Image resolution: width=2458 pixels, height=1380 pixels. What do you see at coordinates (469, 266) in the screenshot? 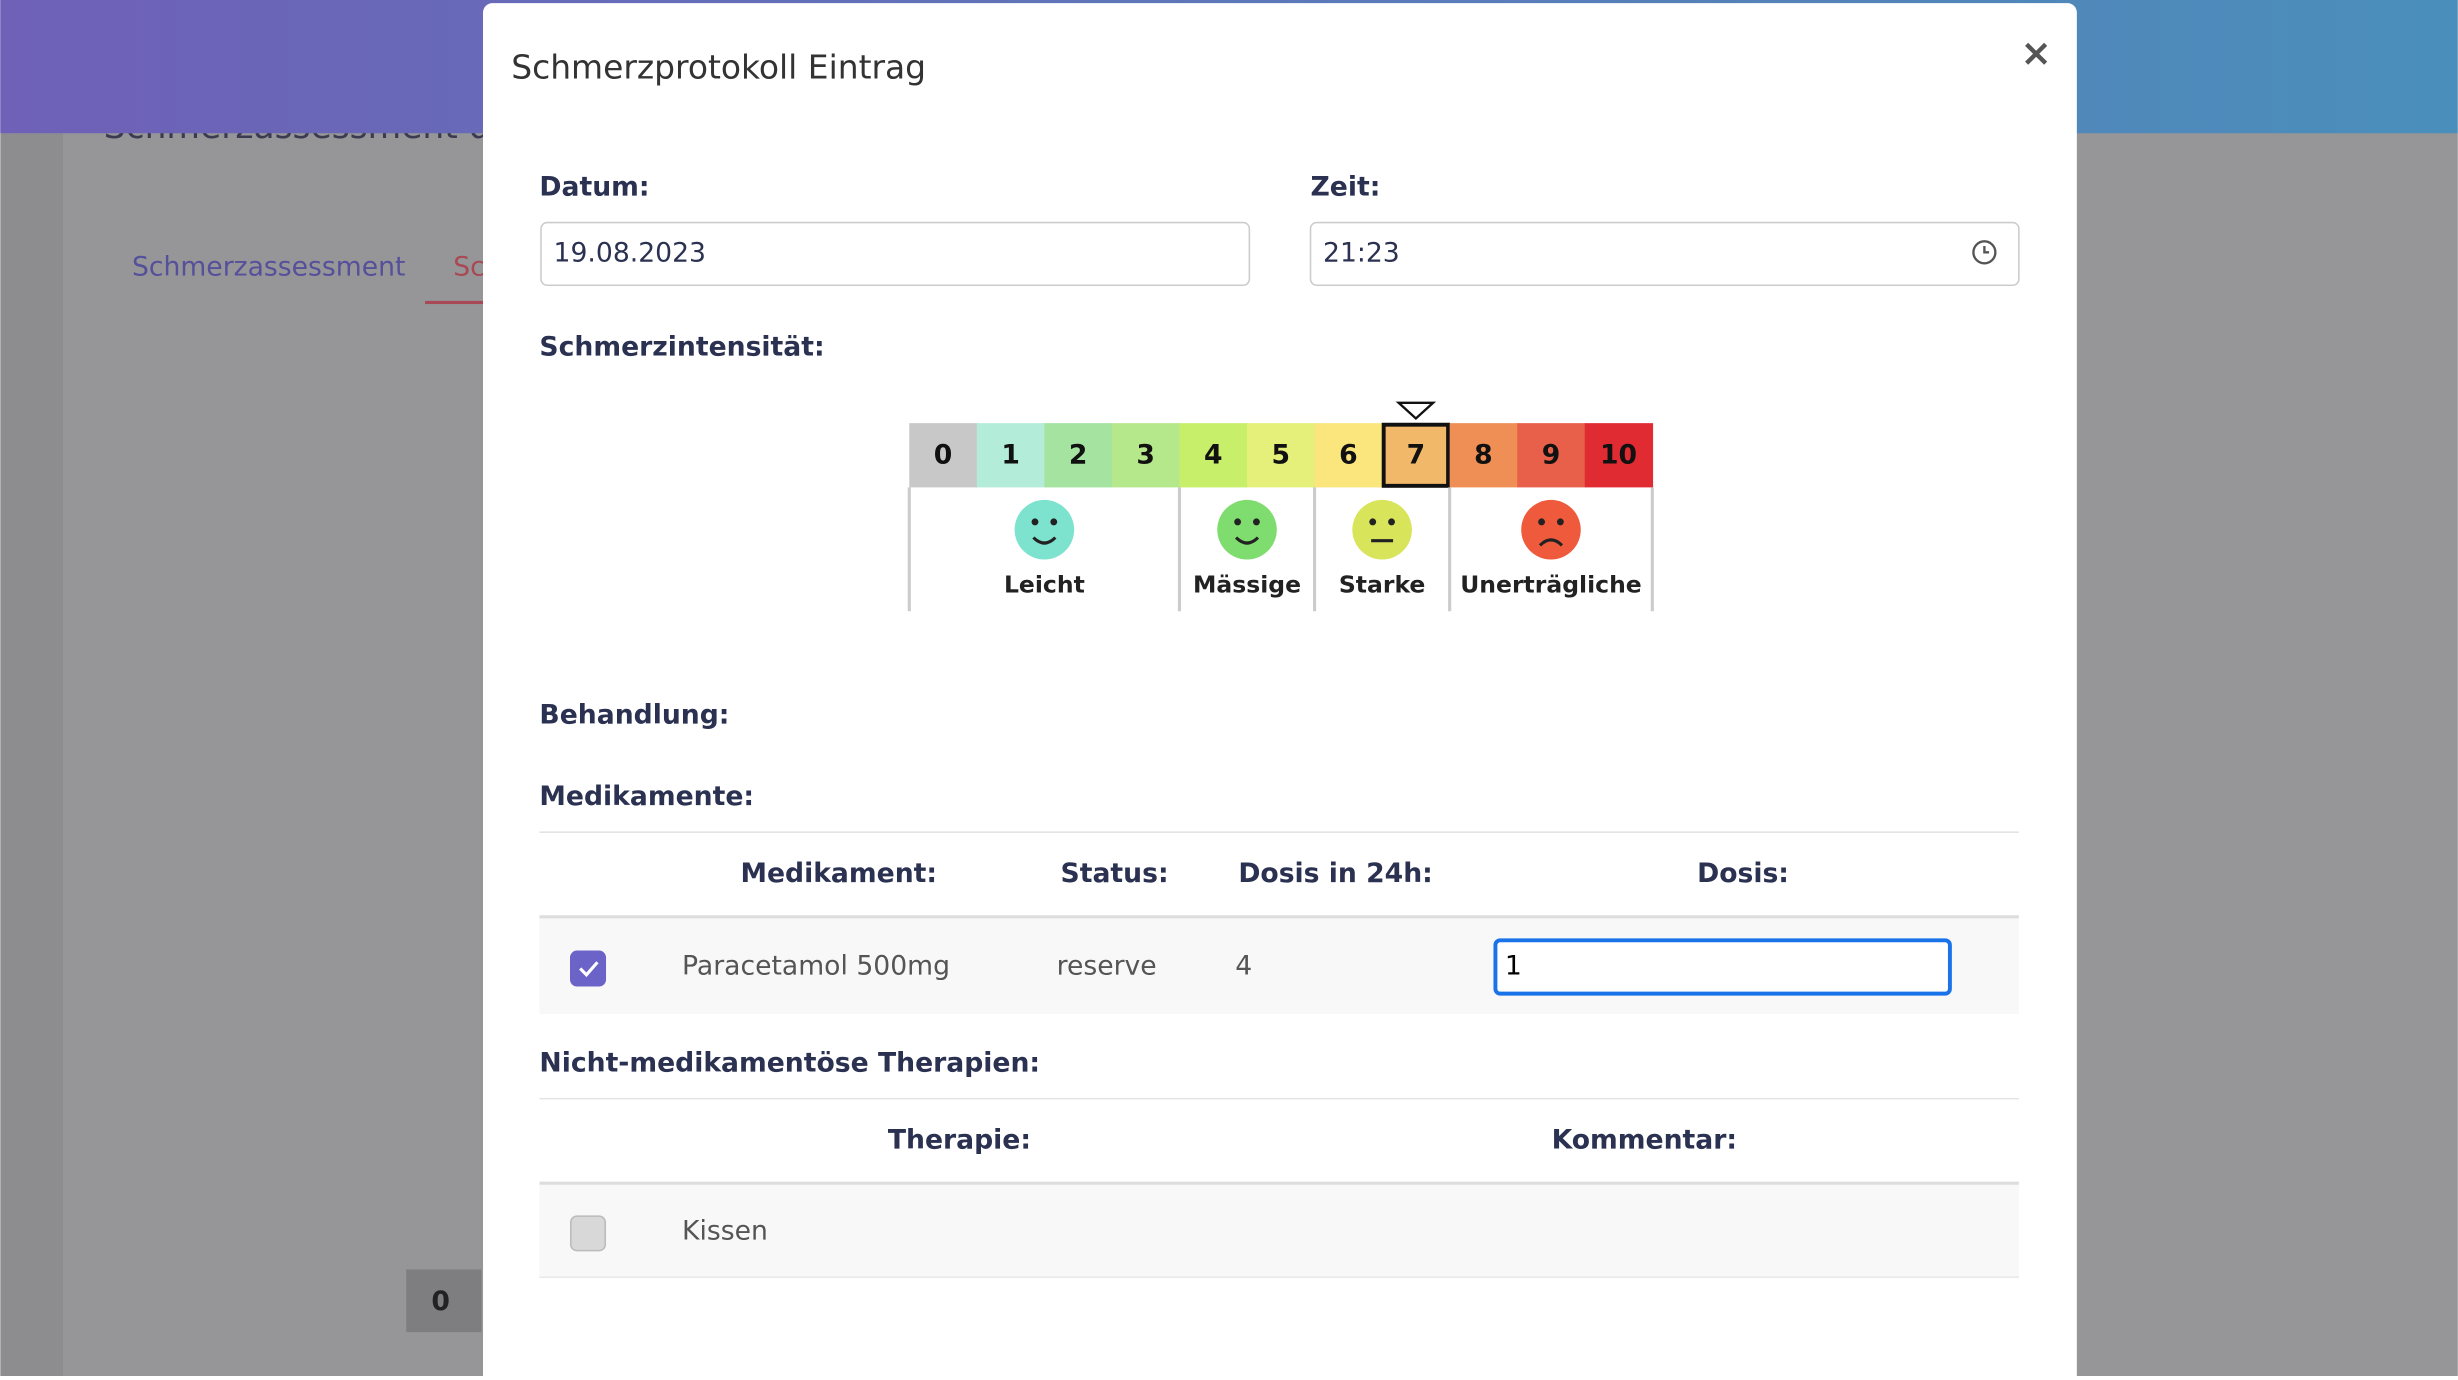
I see `bg-tab: Sc` at bounding box center [469, 266].